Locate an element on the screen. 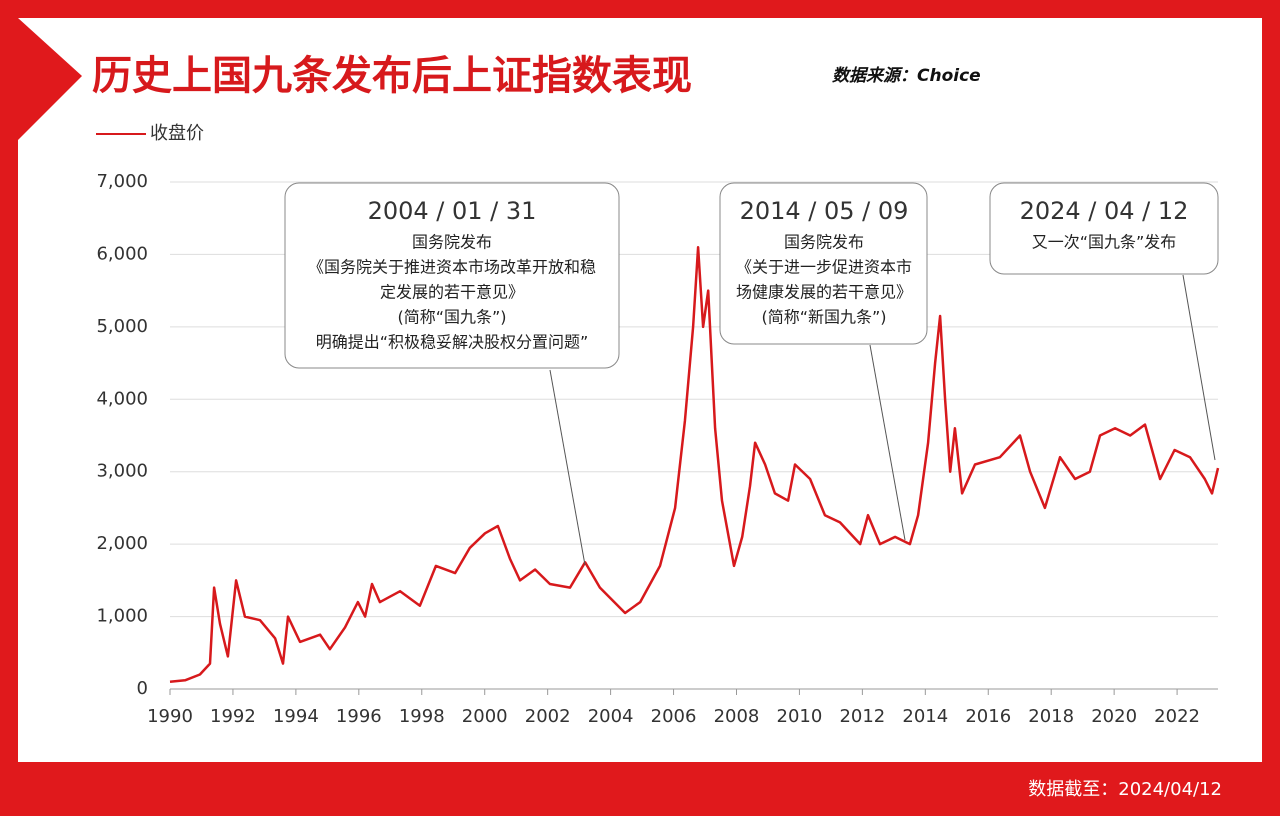 This screenshot has height=820, width=1280. y-tick-label: 3,000 is located at coordinates (122, 471).